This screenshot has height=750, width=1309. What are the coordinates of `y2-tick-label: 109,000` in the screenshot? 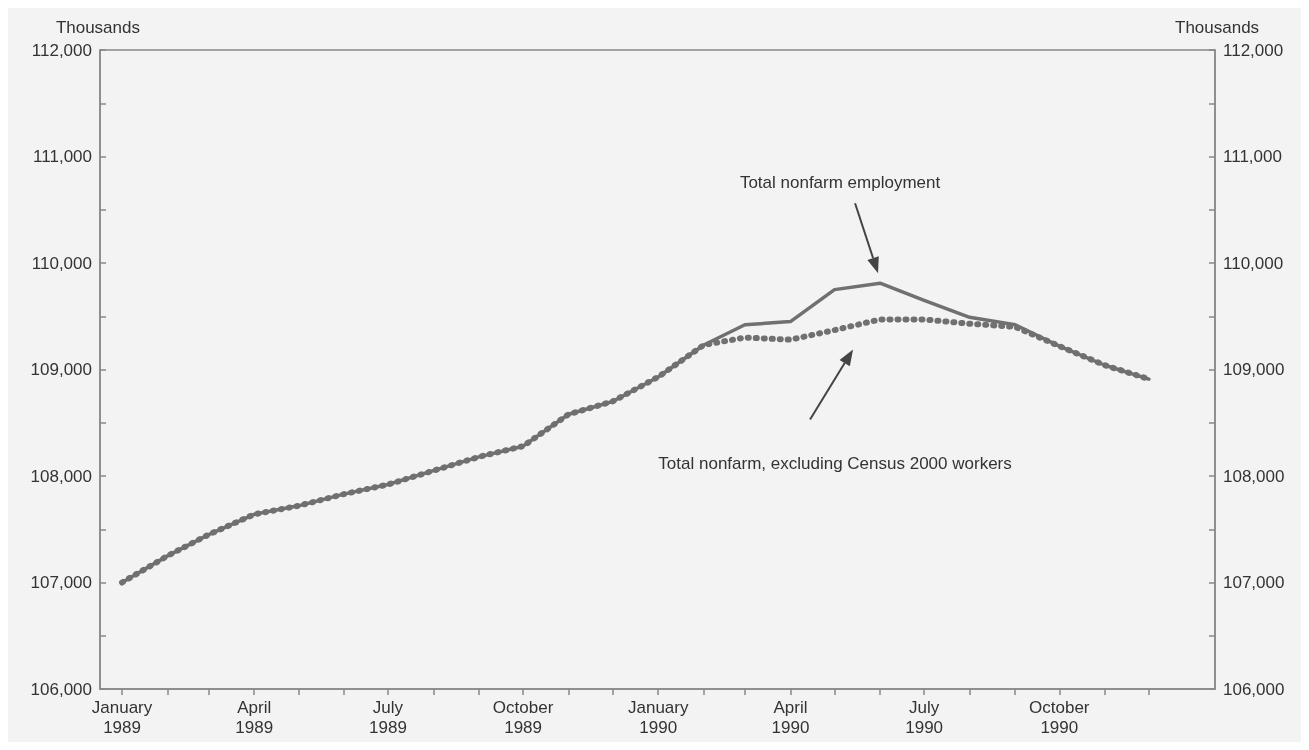 It's located at (1254, 369).